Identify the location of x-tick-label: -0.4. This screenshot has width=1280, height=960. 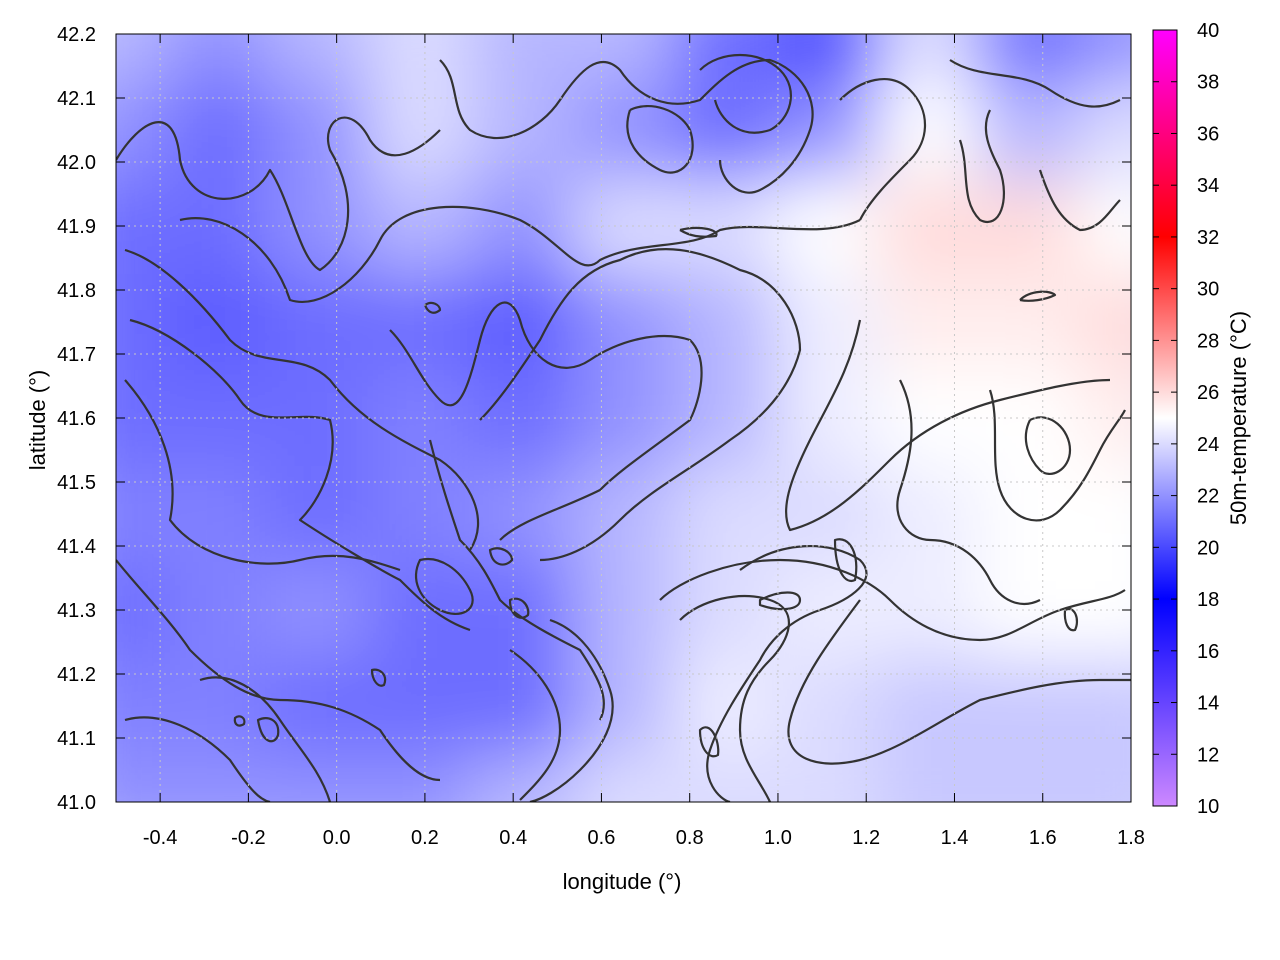
(160, 838).